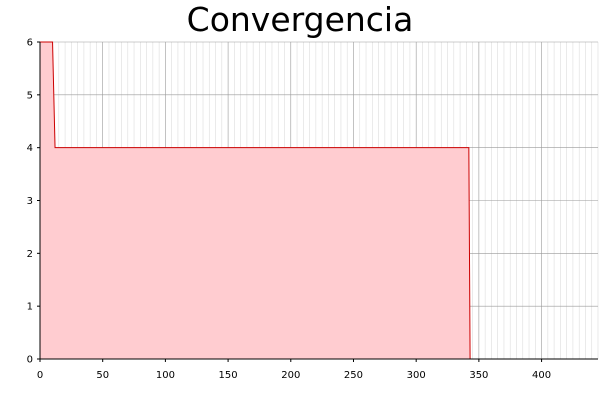 The width and height of the screenshot is (600, 400). I want to click on y-tick-label: 5, so click(30, 95).